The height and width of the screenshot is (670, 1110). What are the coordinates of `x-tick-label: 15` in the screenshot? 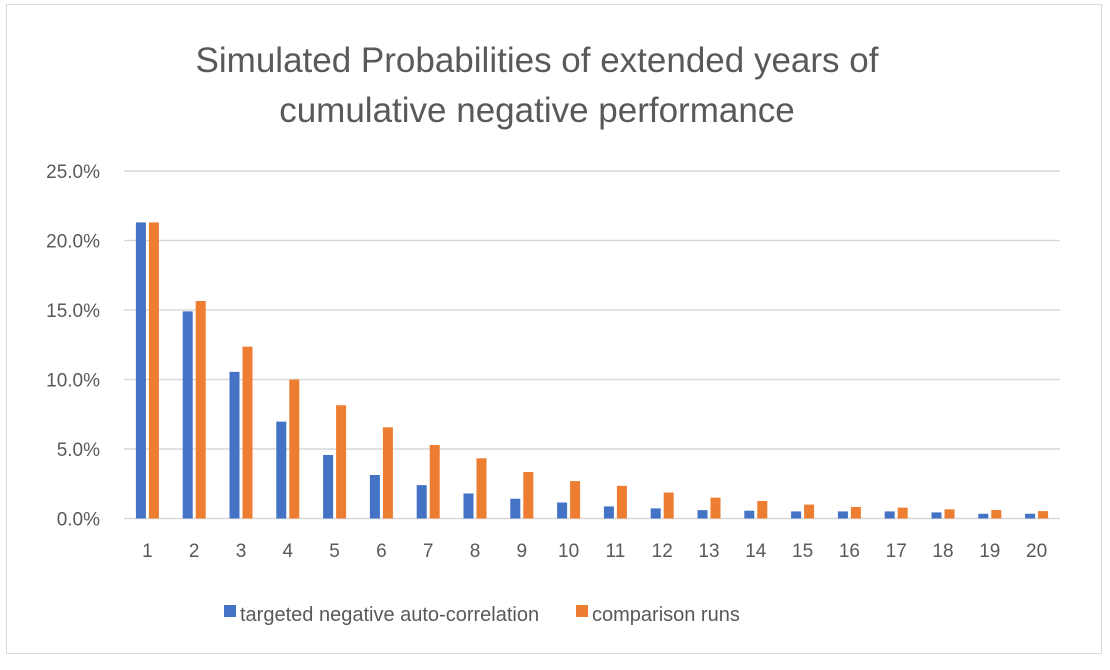 It's located at (802, 551).